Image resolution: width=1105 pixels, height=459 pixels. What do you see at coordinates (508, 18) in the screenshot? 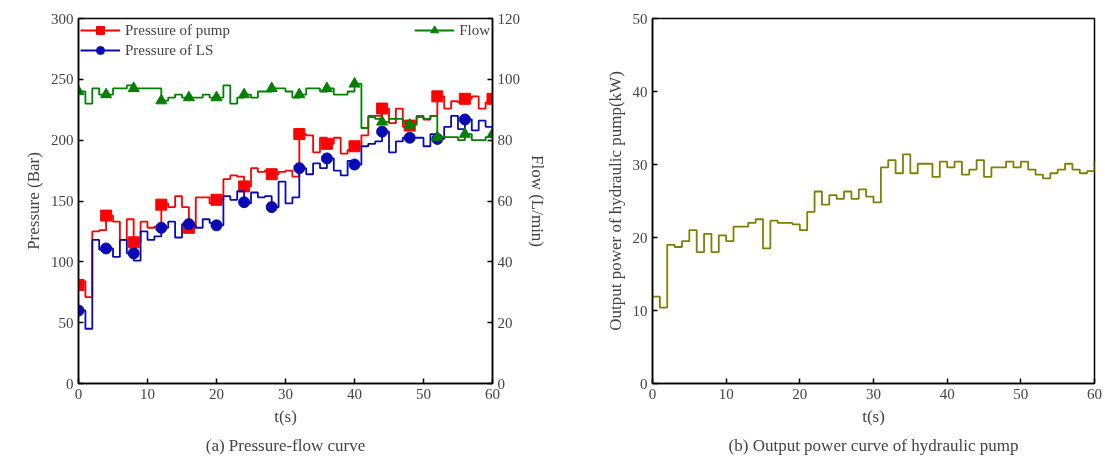
I see `y2-tick-label: 120` at bounding box center [508, 18].